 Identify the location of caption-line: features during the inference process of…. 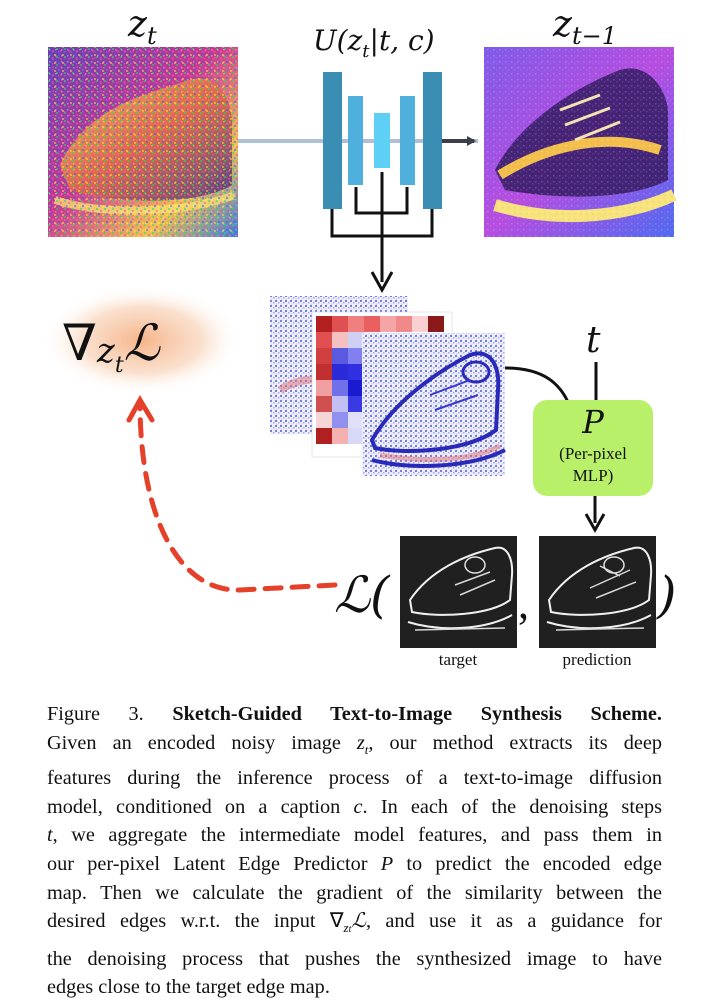
(354, 778).